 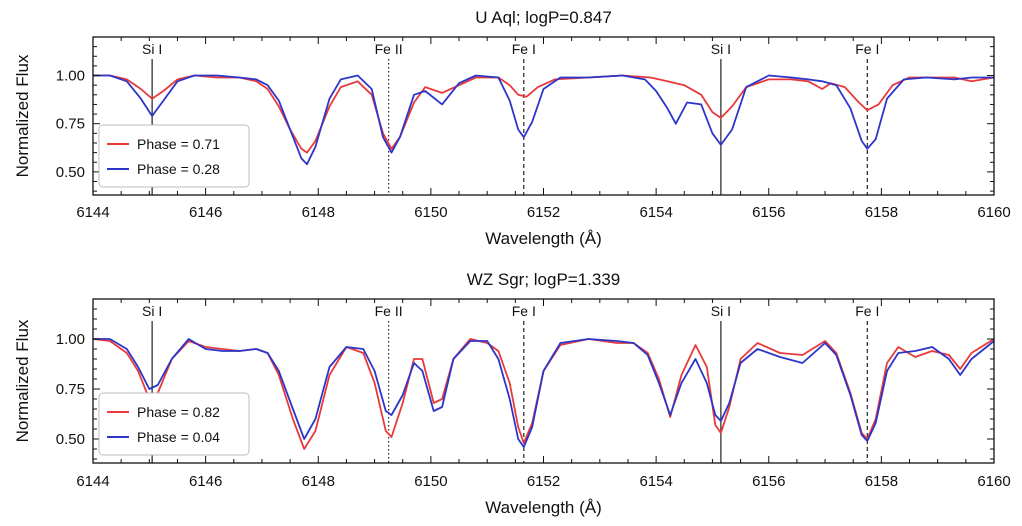 I want to click on chart-title: WZ Sgr; logP=1.339, so click(x=544, y=279).